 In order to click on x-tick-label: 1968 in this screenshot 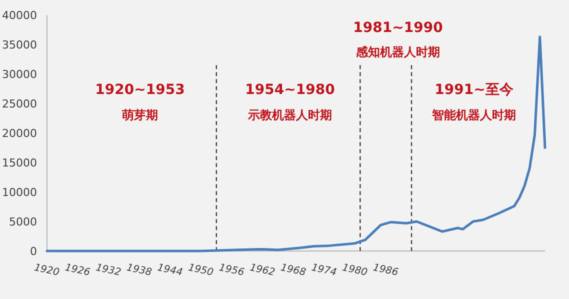, I will do `click(293, 270)`.